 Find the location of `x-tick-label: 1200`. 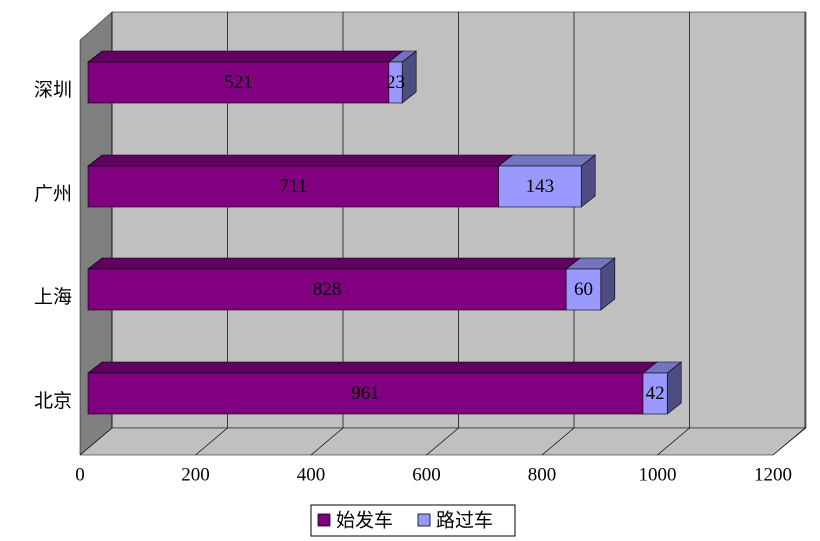

x-tick-label: 1200 is located at coordinates (773, 474).